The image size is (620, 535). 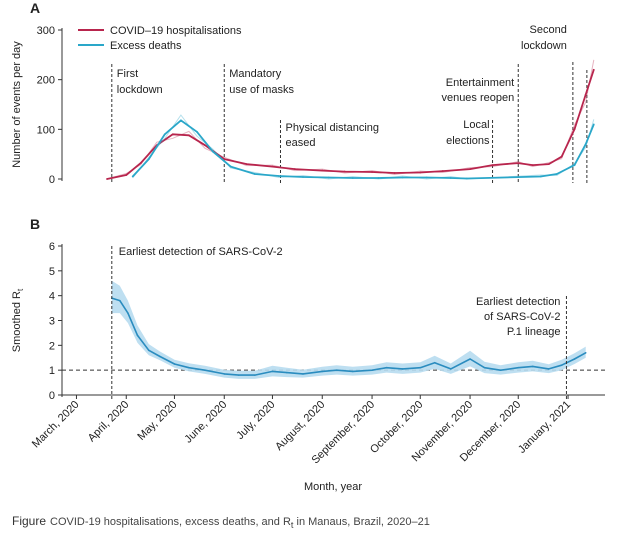 What do you see at coordinates (52, 247) in the screenshot?
I see `panel-b-y-tick-label: 6` at bounding box center [52, 247].